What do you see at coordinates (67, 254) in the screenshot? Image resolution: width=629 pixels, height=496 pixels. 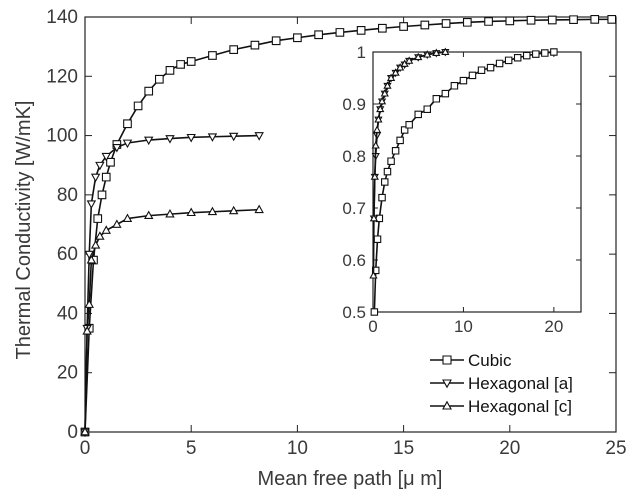 I see `main-y-tick-label: 60` at bounding box center [67, 254].